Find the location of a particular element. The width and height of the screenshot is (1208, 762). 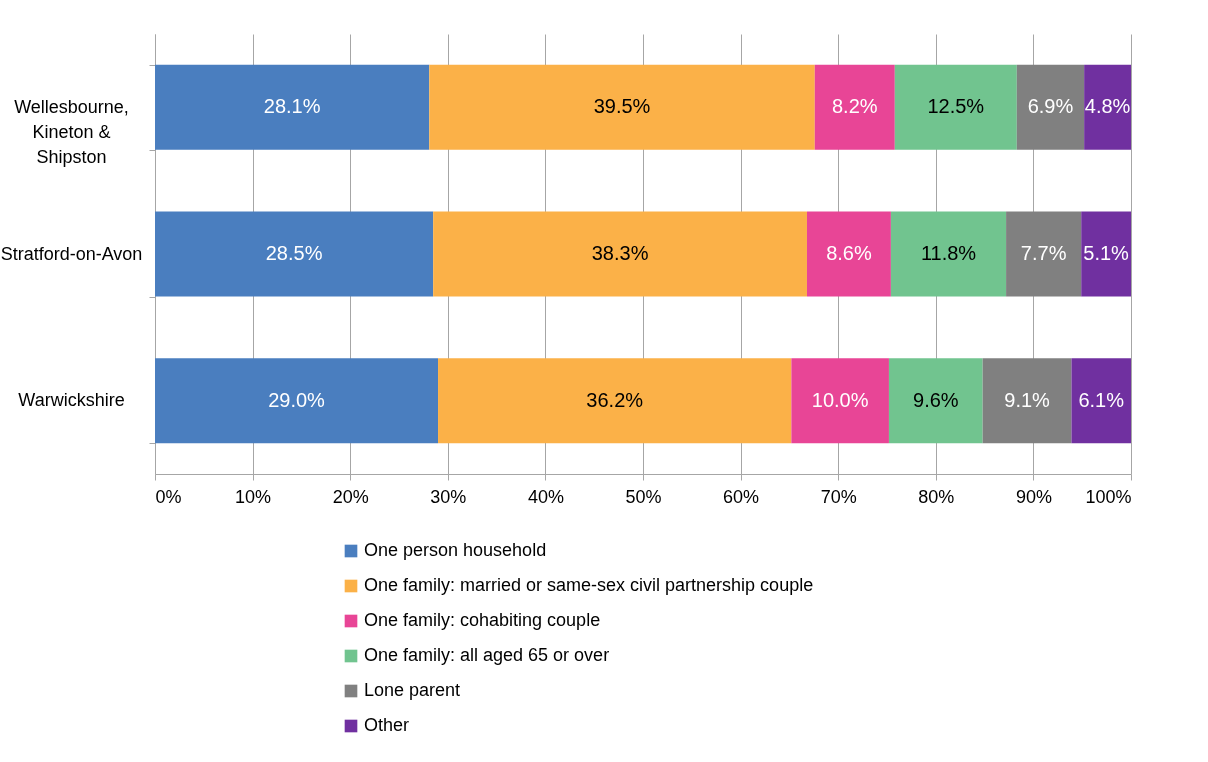

x-tick-label: 20% is located at coordinates (350, 496).